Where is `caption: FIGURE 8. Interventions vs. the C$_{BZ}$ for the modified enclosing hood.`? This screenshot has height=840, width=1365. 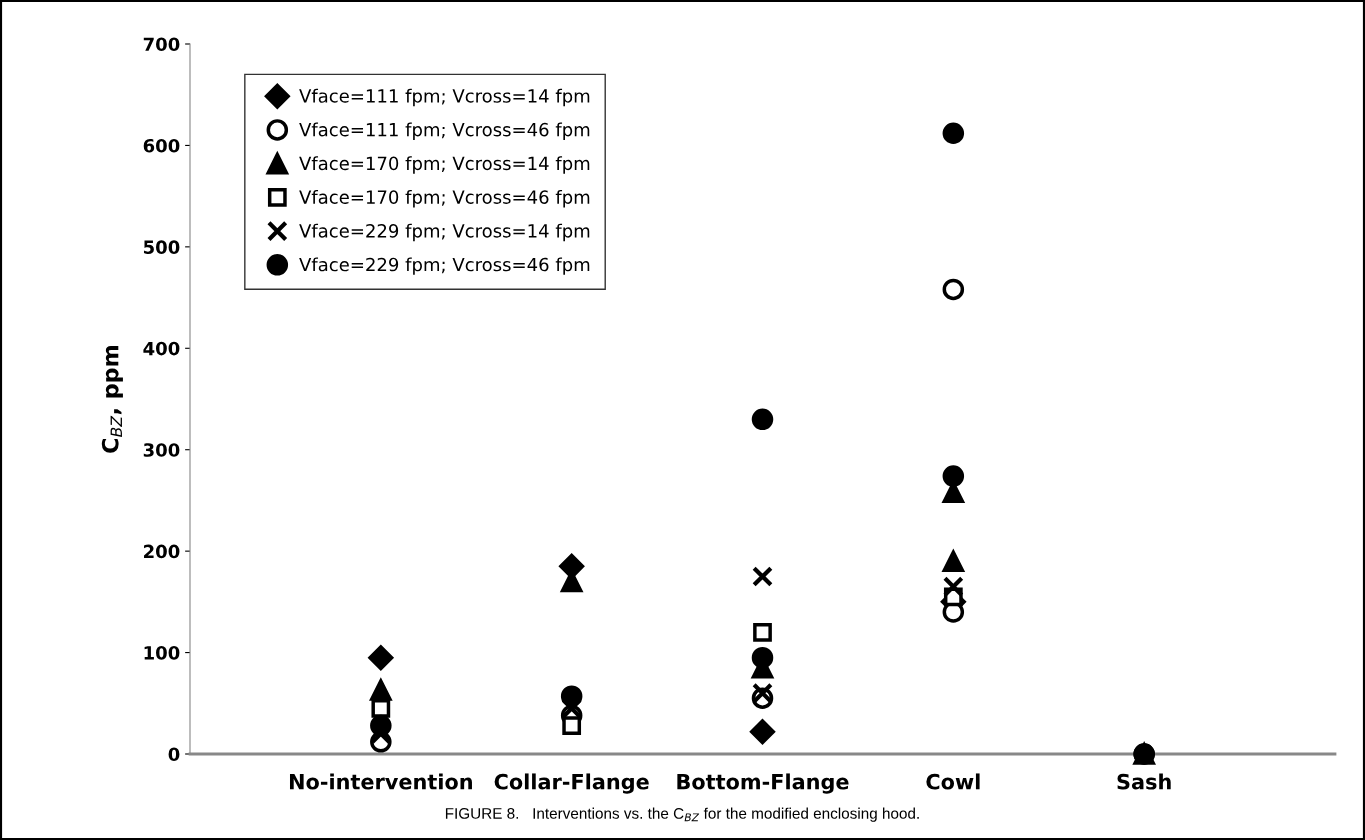
caption: FIGURE 8. Interventions vs. the C$_{BZ}$ for the modified enclosing hood. is located at coordinates (682, 814).